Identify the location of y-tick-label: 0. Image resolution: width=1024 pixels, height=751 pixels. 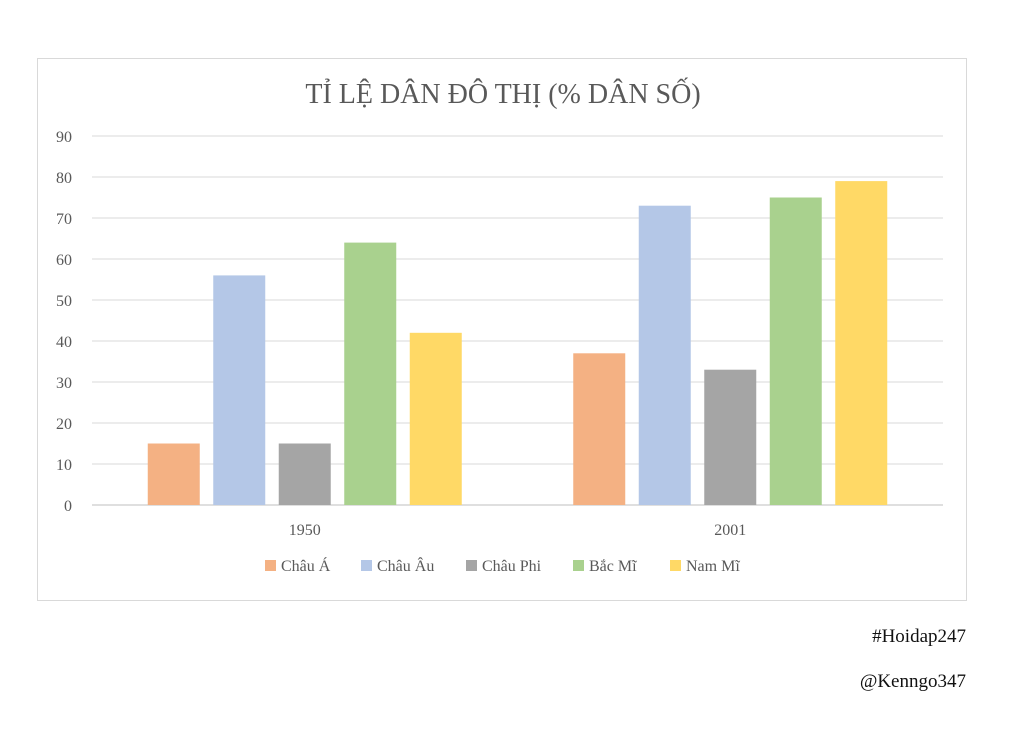
(68, 506).